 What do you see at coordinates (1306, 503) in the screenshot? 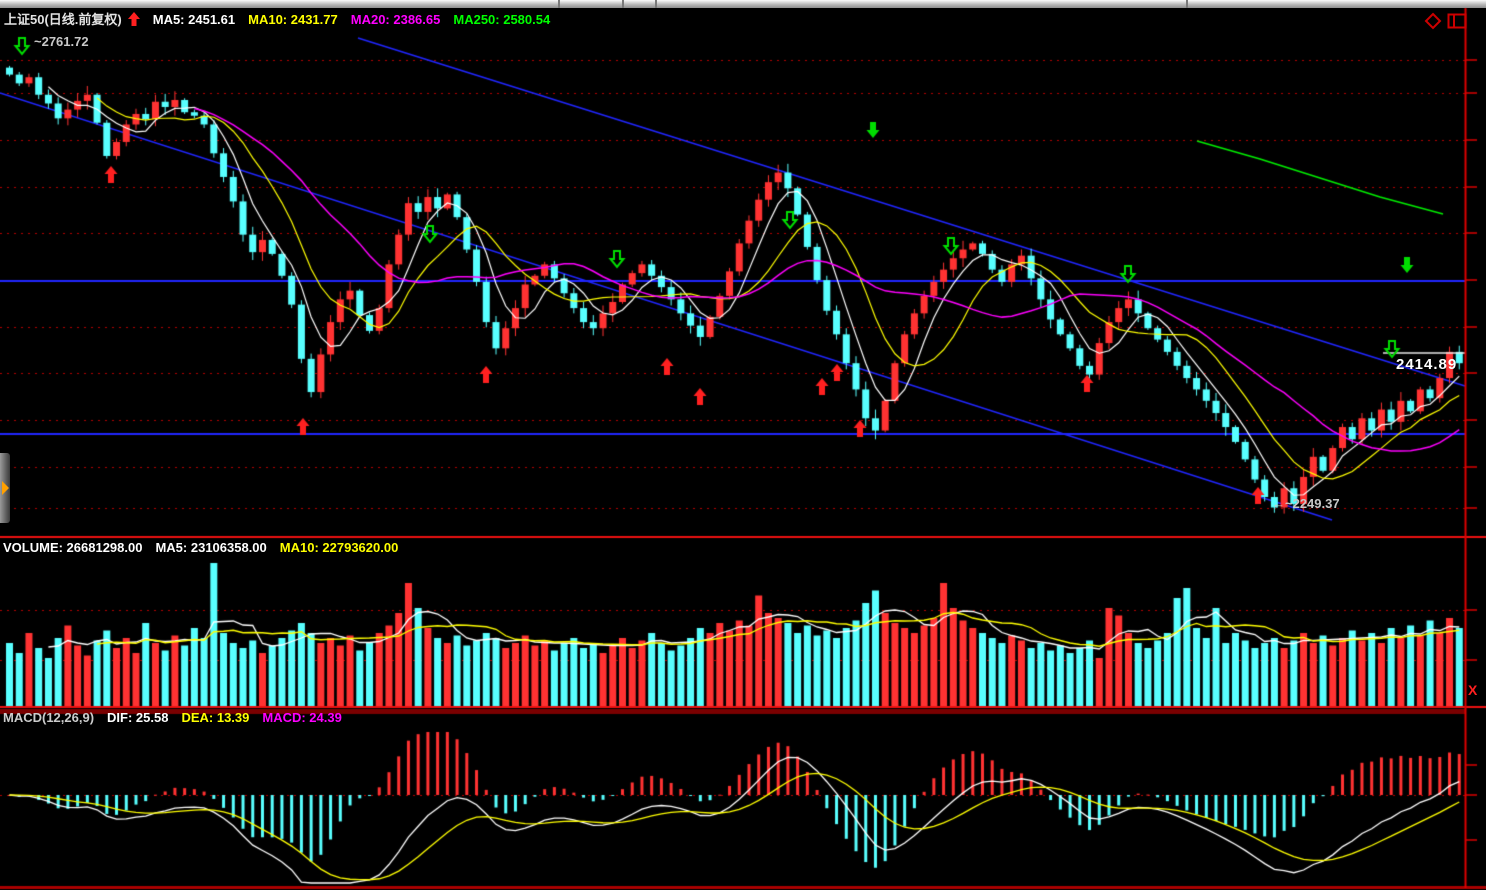
I see `low-price-annotation: ←~2249.37` at bounding box center [1306, 503].